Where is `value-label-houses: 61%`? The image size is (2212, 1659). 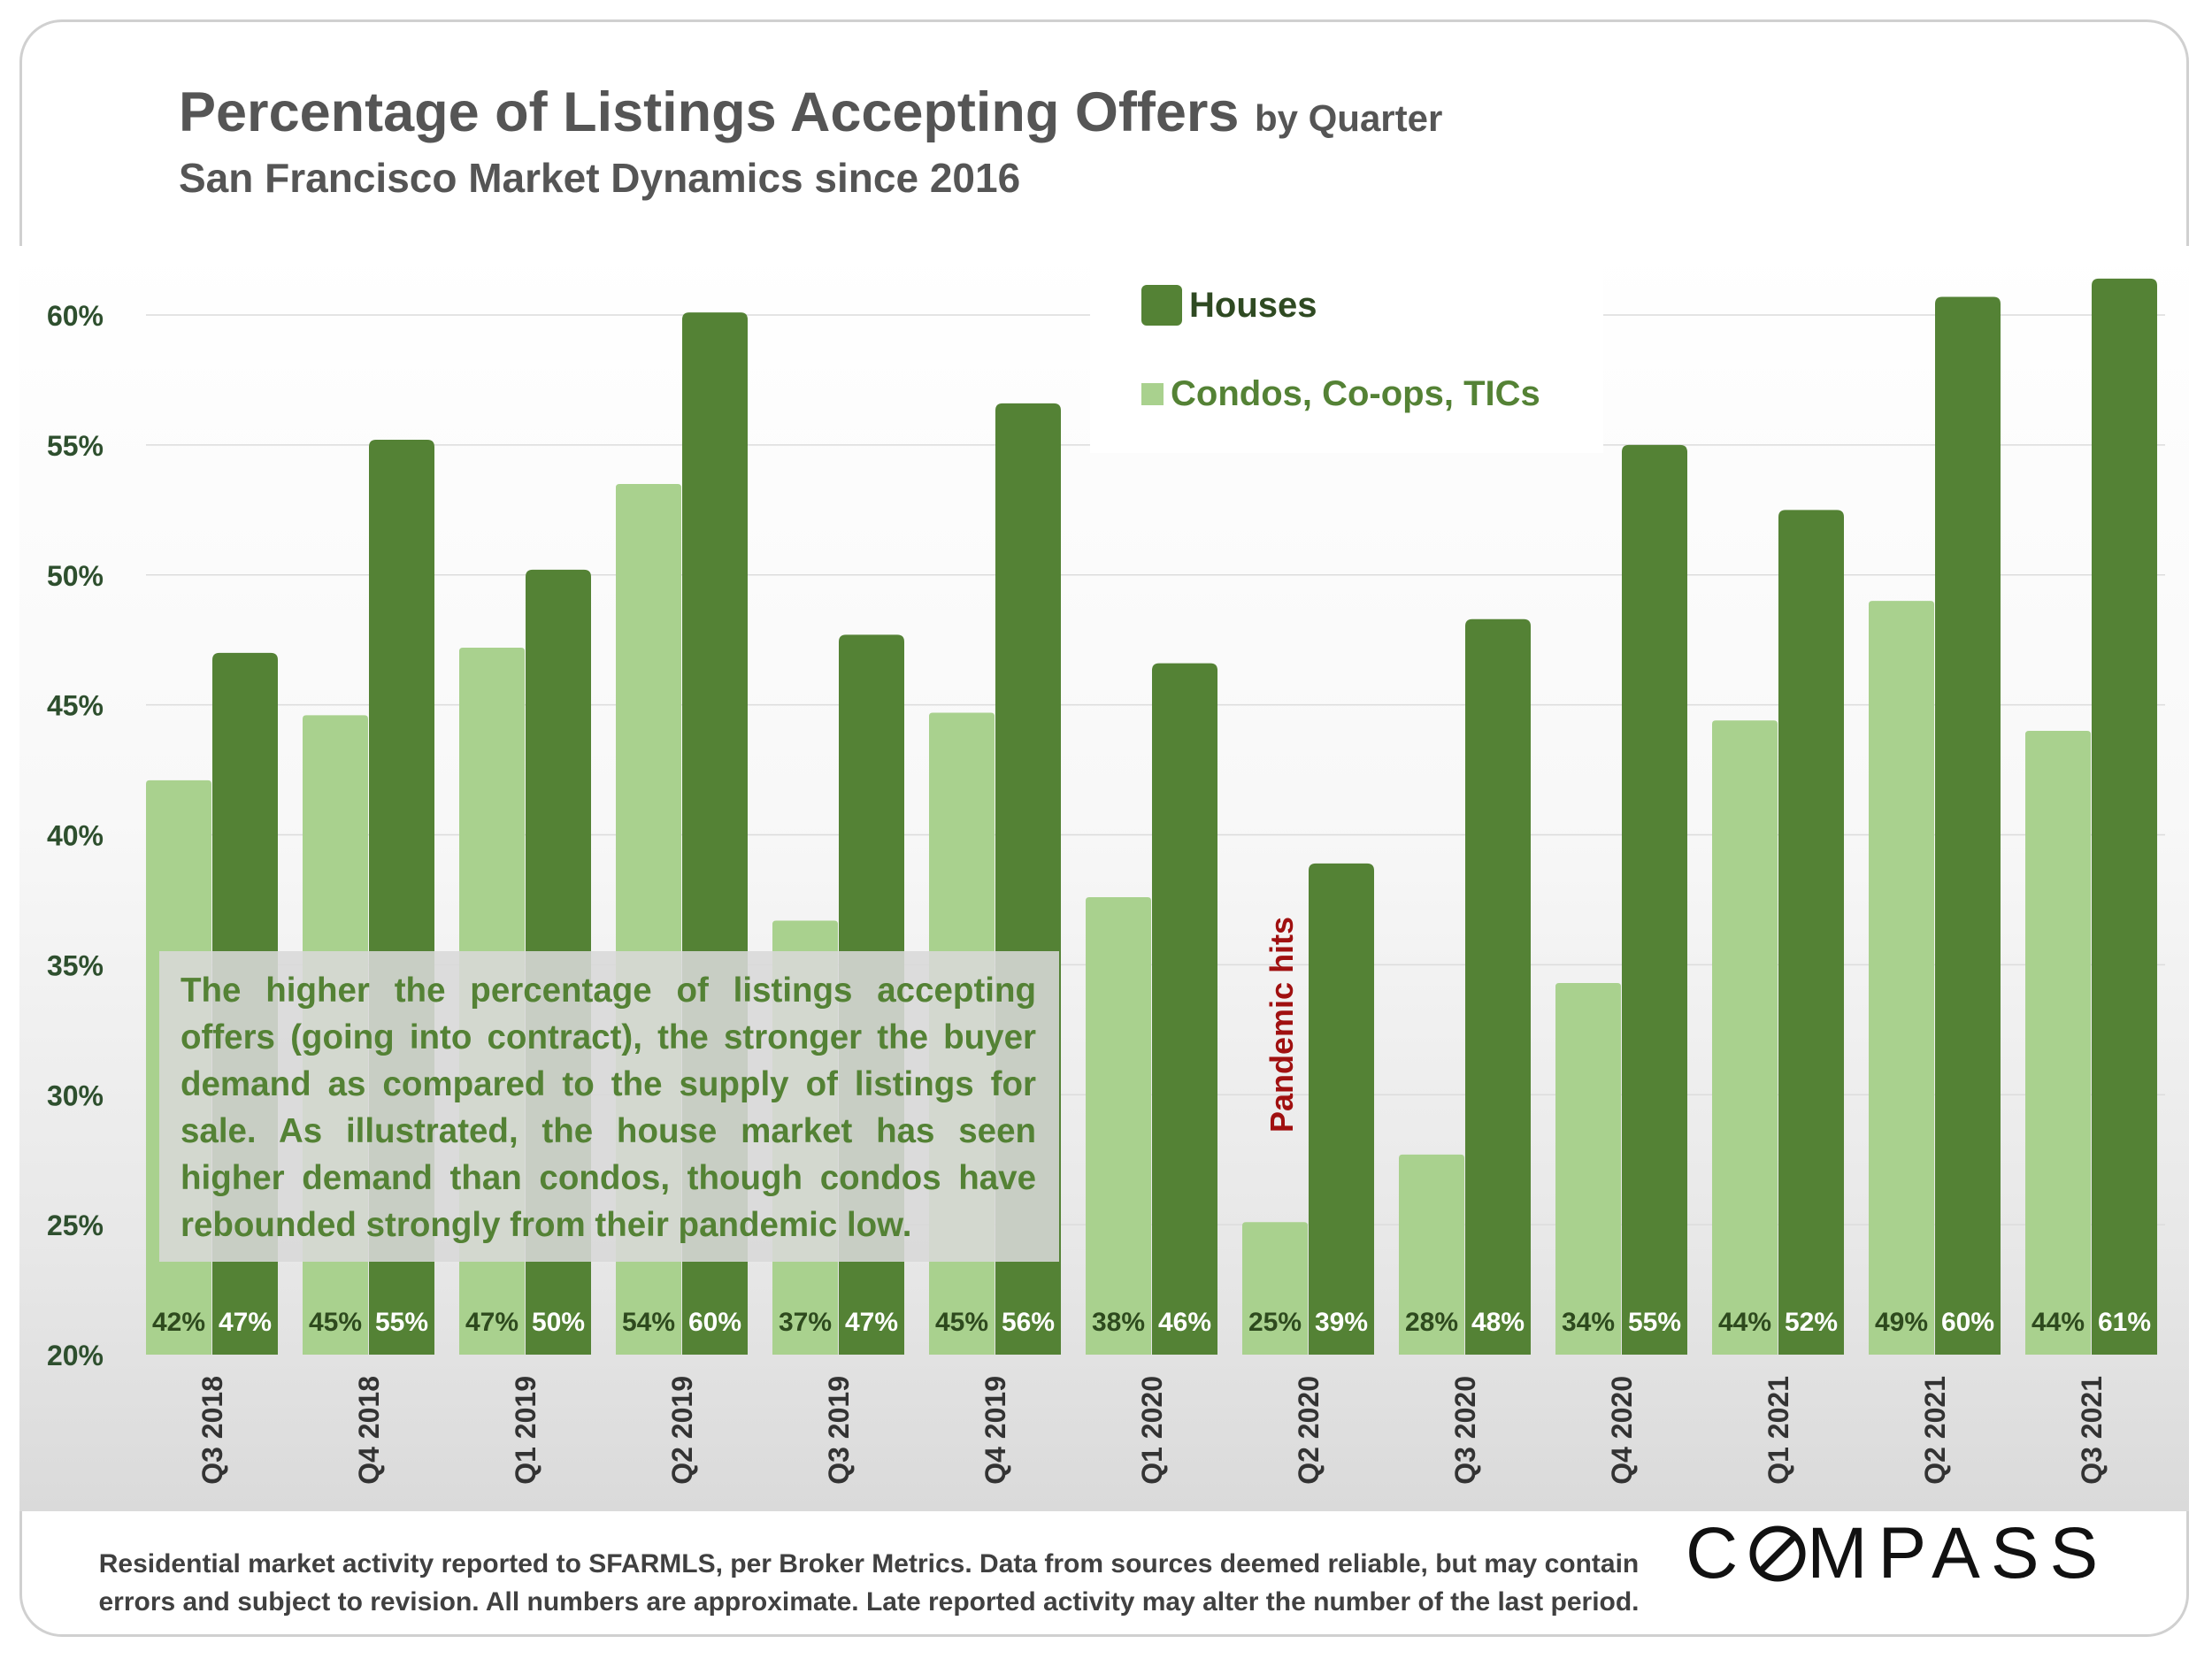
value-label-houses: 61% is located at coordinates (2125, 1323).